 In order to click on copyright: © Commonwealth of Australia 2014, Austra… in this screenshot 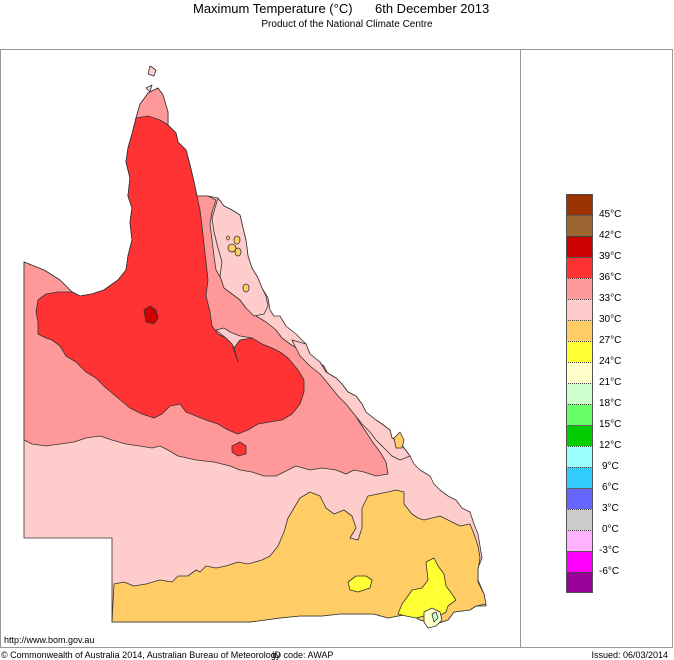, I will do `click(141, 655)`.